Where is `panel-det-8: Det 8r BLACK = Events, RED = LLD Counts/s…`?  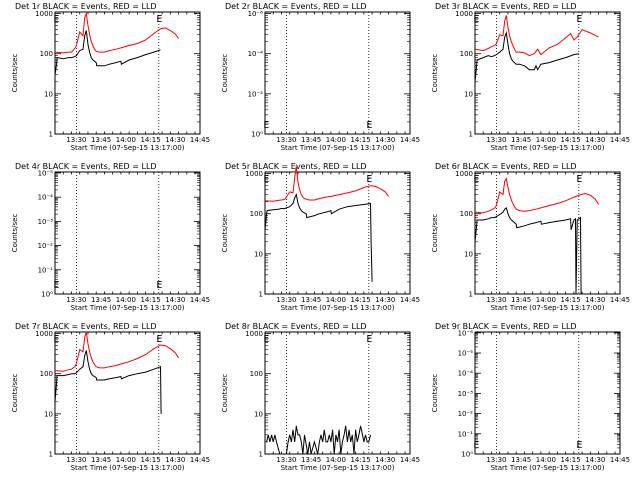
panel-det-8: Det 8r BLACK = Events, RED = LLD Counts/s… is located at coordinates (320, 397).